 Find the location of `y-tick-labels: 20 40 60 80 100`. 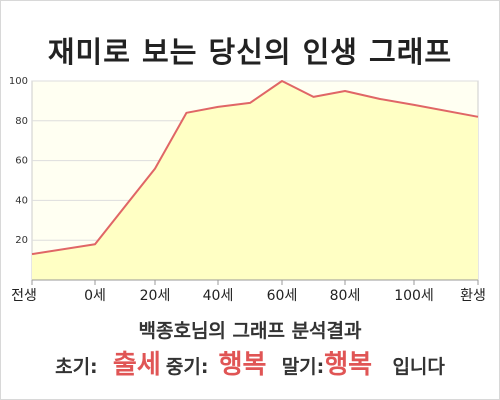

y-tick-labels: 20 40 60 80 100 is located at coordinates (18, 161).